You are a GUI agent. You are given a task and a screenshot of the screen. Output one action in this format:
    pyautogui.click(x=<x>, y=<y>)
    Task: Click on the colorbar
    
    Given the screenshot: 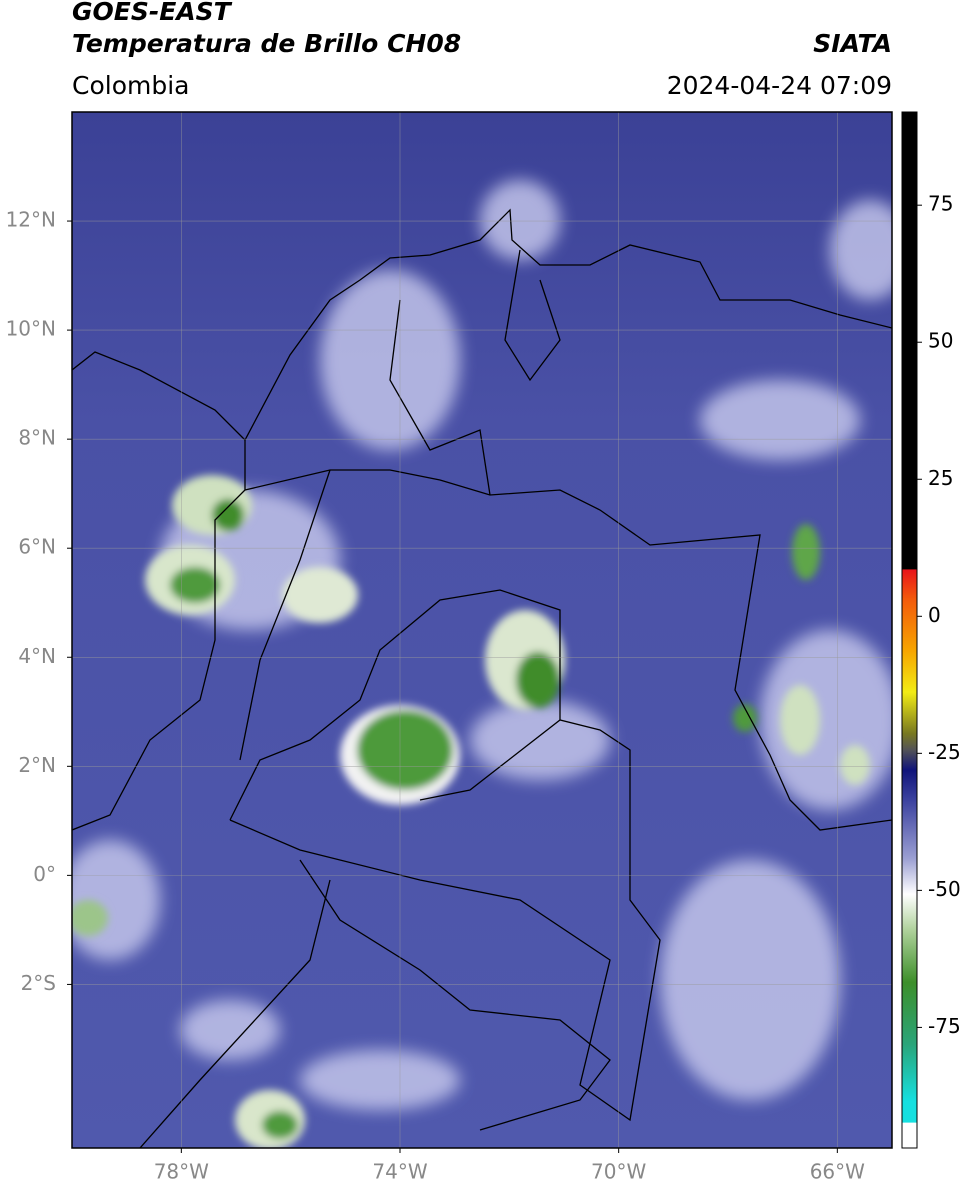 What is the action you would take?
    pyautogui.click(x=909, y=630)
    